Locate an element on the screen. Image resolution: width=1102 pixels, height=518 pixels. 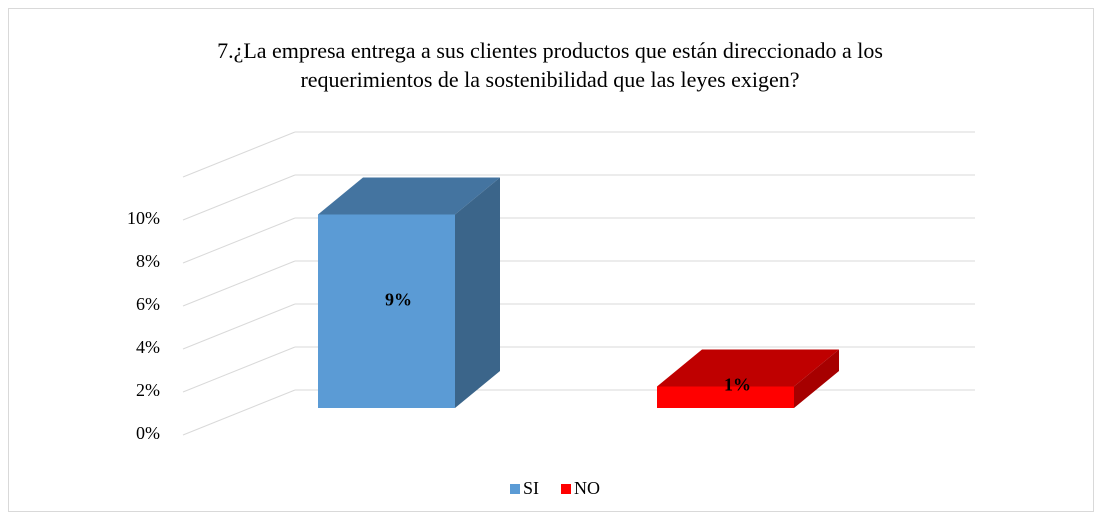
data-label: 1% is located at coordinates (737, 385).